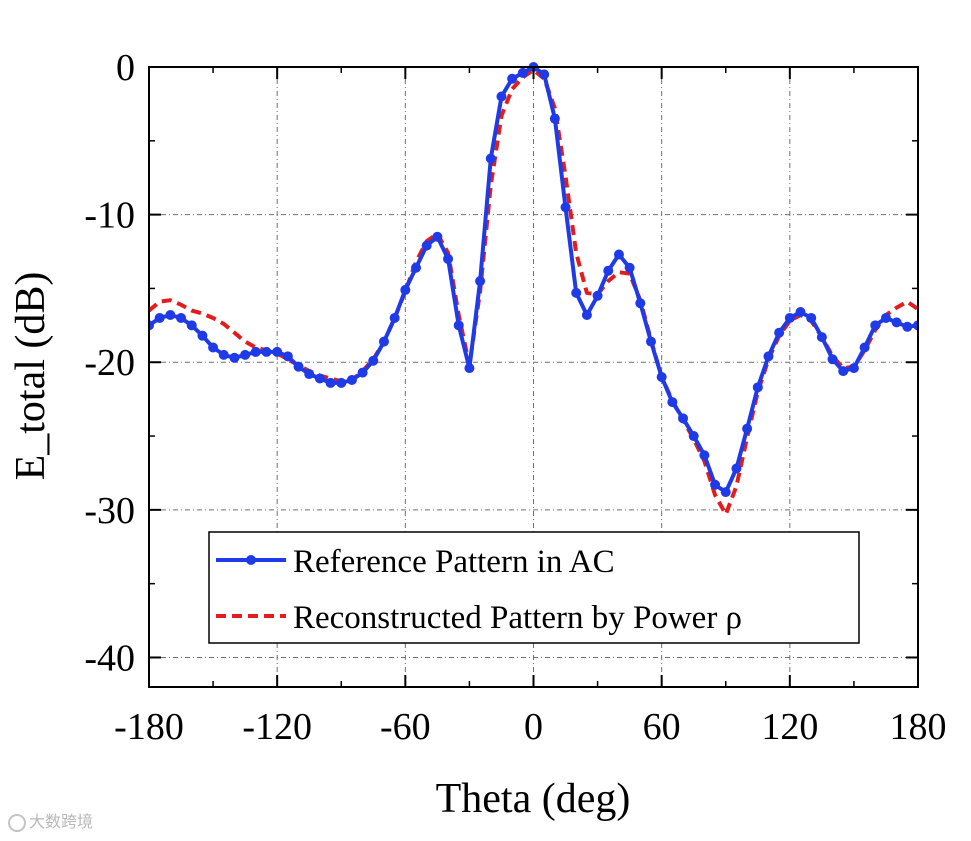 This screenshot has width=971, height=841. Describe the element at coordinates (149, 727) in the screenshot. I see `x-tick-label: -180` at that location.